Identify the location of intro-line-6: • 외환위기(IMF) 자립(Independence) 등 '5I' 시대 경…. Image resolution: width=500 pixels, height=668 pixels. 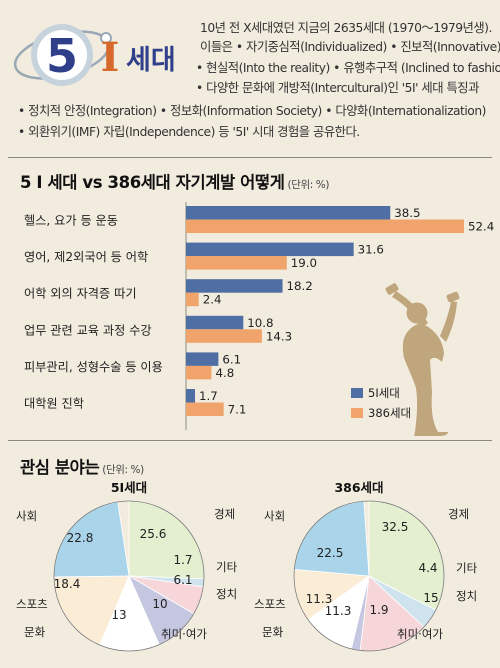
(189, 132).